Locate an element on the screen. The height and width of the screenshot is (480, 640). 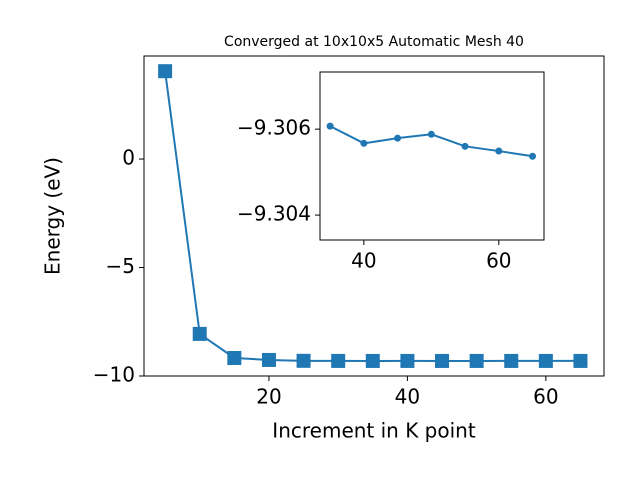
x-tick-label: 20 is located at coordinates (268, 397).